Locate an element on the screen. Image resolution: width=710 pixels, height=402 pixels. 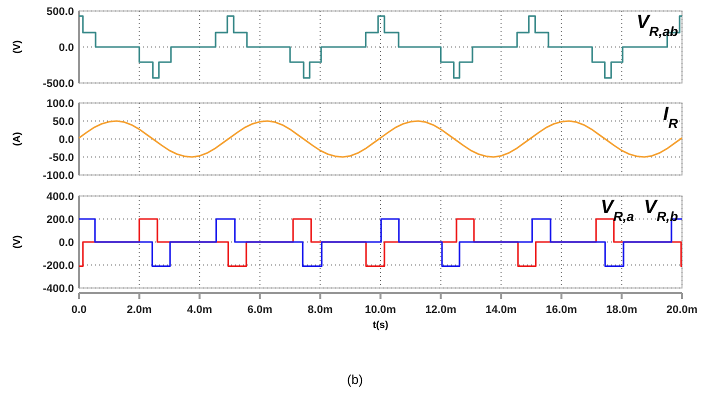
series-label: V$_{R,a}$ is located at coordinates (617, 210).